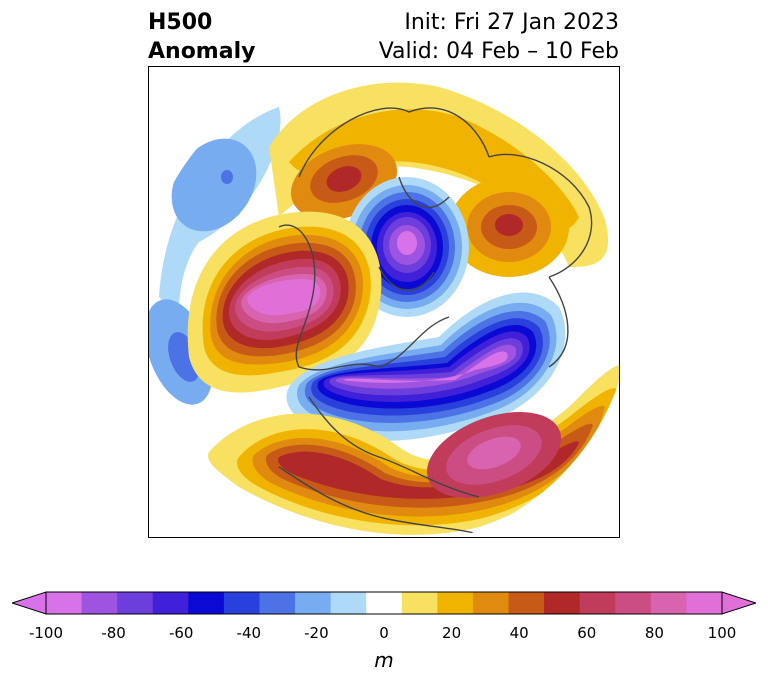 This screenshot has height=684, width=768. I want to click on positive-anomaly-atlantic, so click(413, 449).